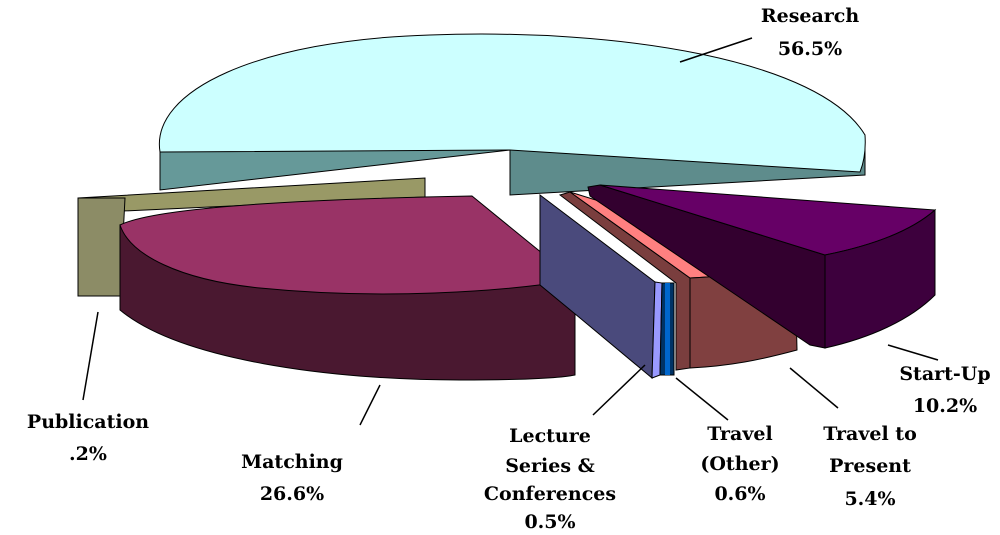 Image resolution: width=1000 pixels, height=535 pixels. I want to click on label-travel-present-2: Present, so click(870, 466).